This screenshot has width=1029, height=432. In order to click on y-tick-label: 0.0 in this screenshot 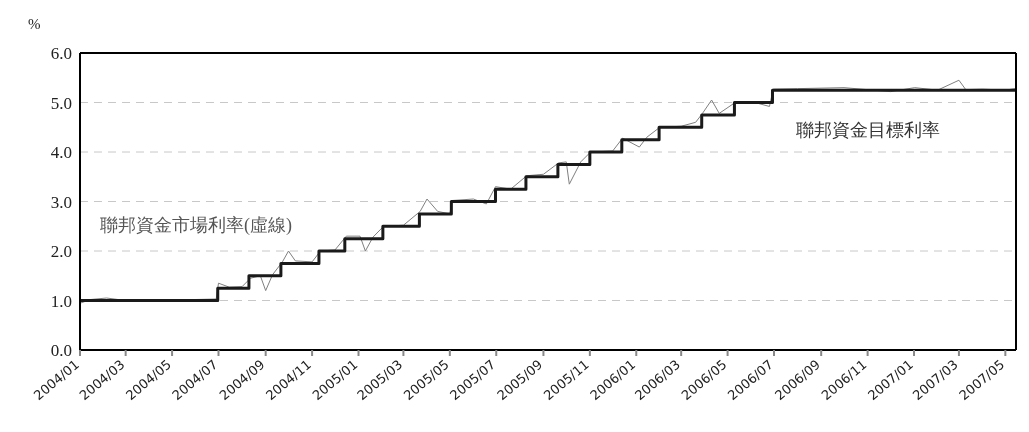, I will do `click(61, 351)`.